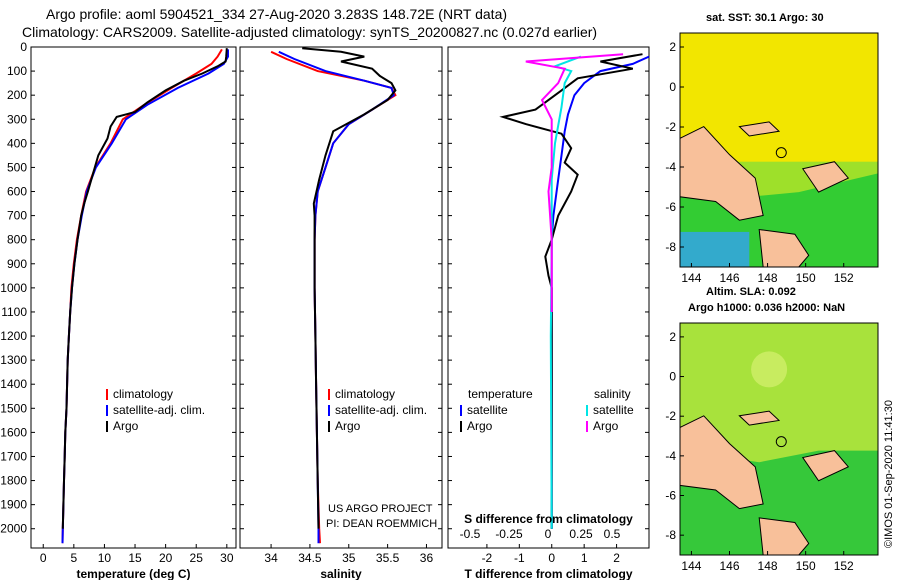 This screenshot has height=580, width=900. What do you see at coordinates (17, 192) in the screenshot?
I see `depth-tick-label: 600` at bounding box center [17, 192].